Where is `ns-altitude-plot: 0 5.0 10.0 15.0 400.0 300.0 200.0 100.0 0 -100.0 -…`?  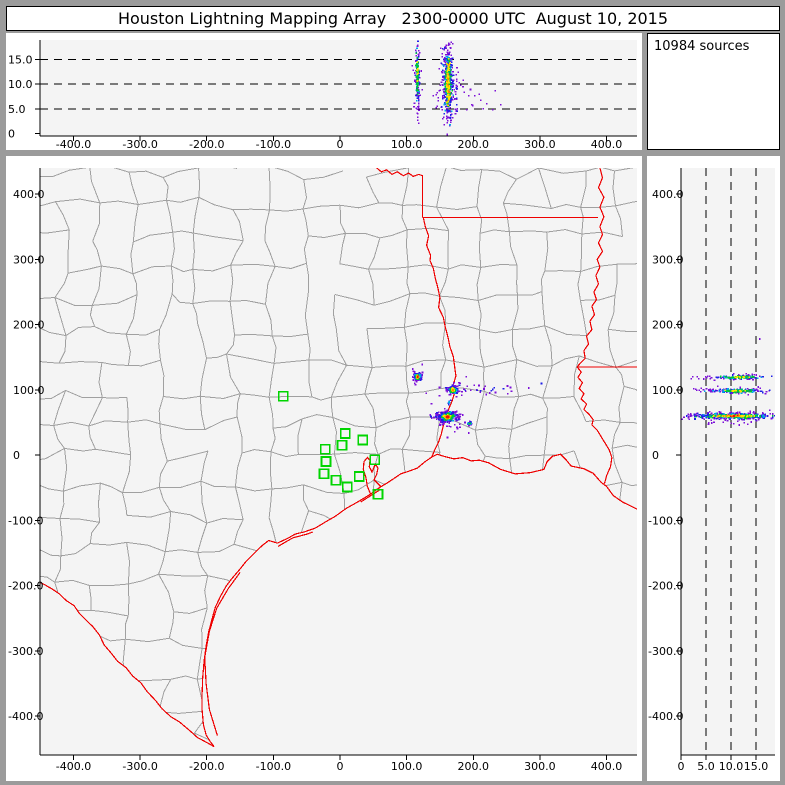 ns-altitude-plot: 0 5.0 10.0 15.0 400.0 300.0 200.0 100.0 0 -100.0 -… is located at coordinates (713, 468).